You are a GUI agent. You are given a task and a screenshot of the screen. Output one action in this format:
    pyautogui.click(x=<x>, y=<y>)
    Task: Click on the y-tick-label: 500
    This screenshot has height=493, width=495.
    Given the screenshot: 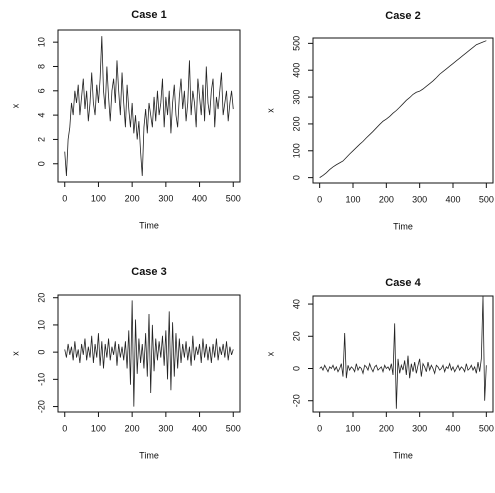 What is the action you would take?
    pyautogui.click(x=296, y=43)
    